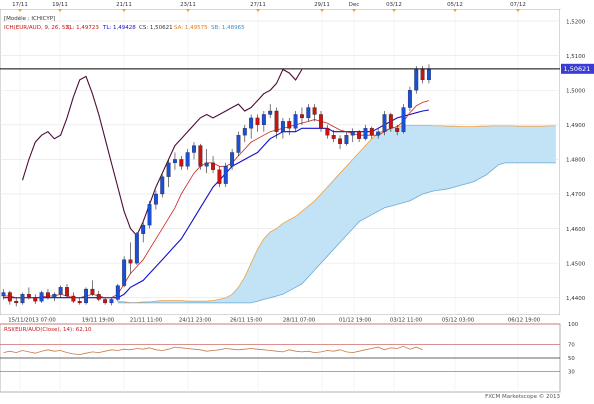 The height and width of the screenshot is (404, 594). I want to click on rsi-level-lines, so click(280, 347).